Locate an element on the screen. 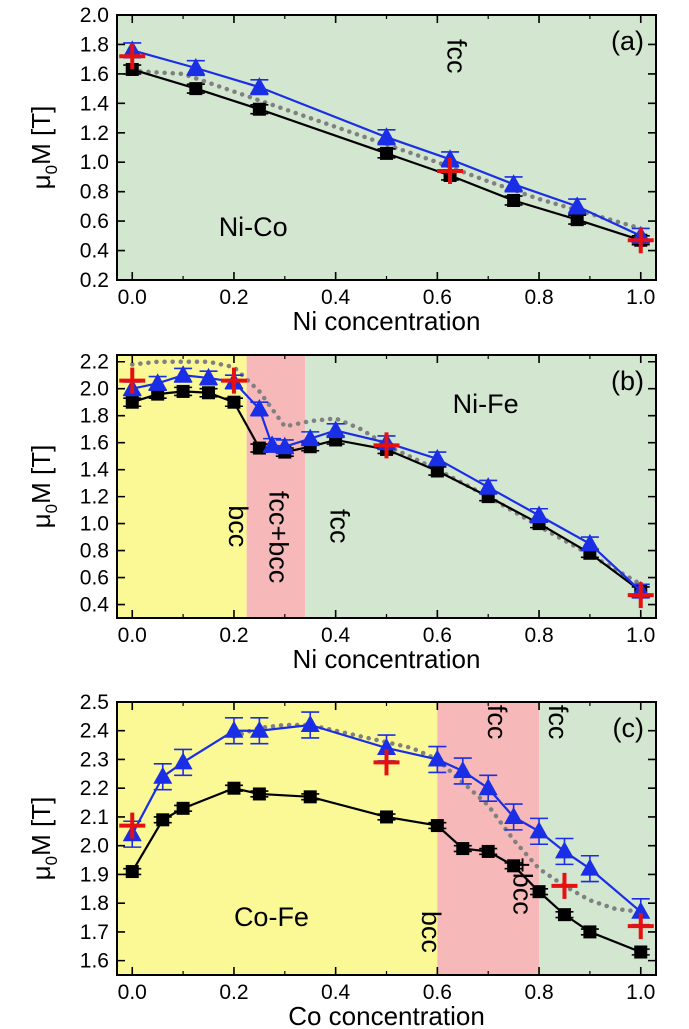 This screenshot has width=689, height=1029. x-axis-label: Ni concentration is located at coordinates (387, 321).